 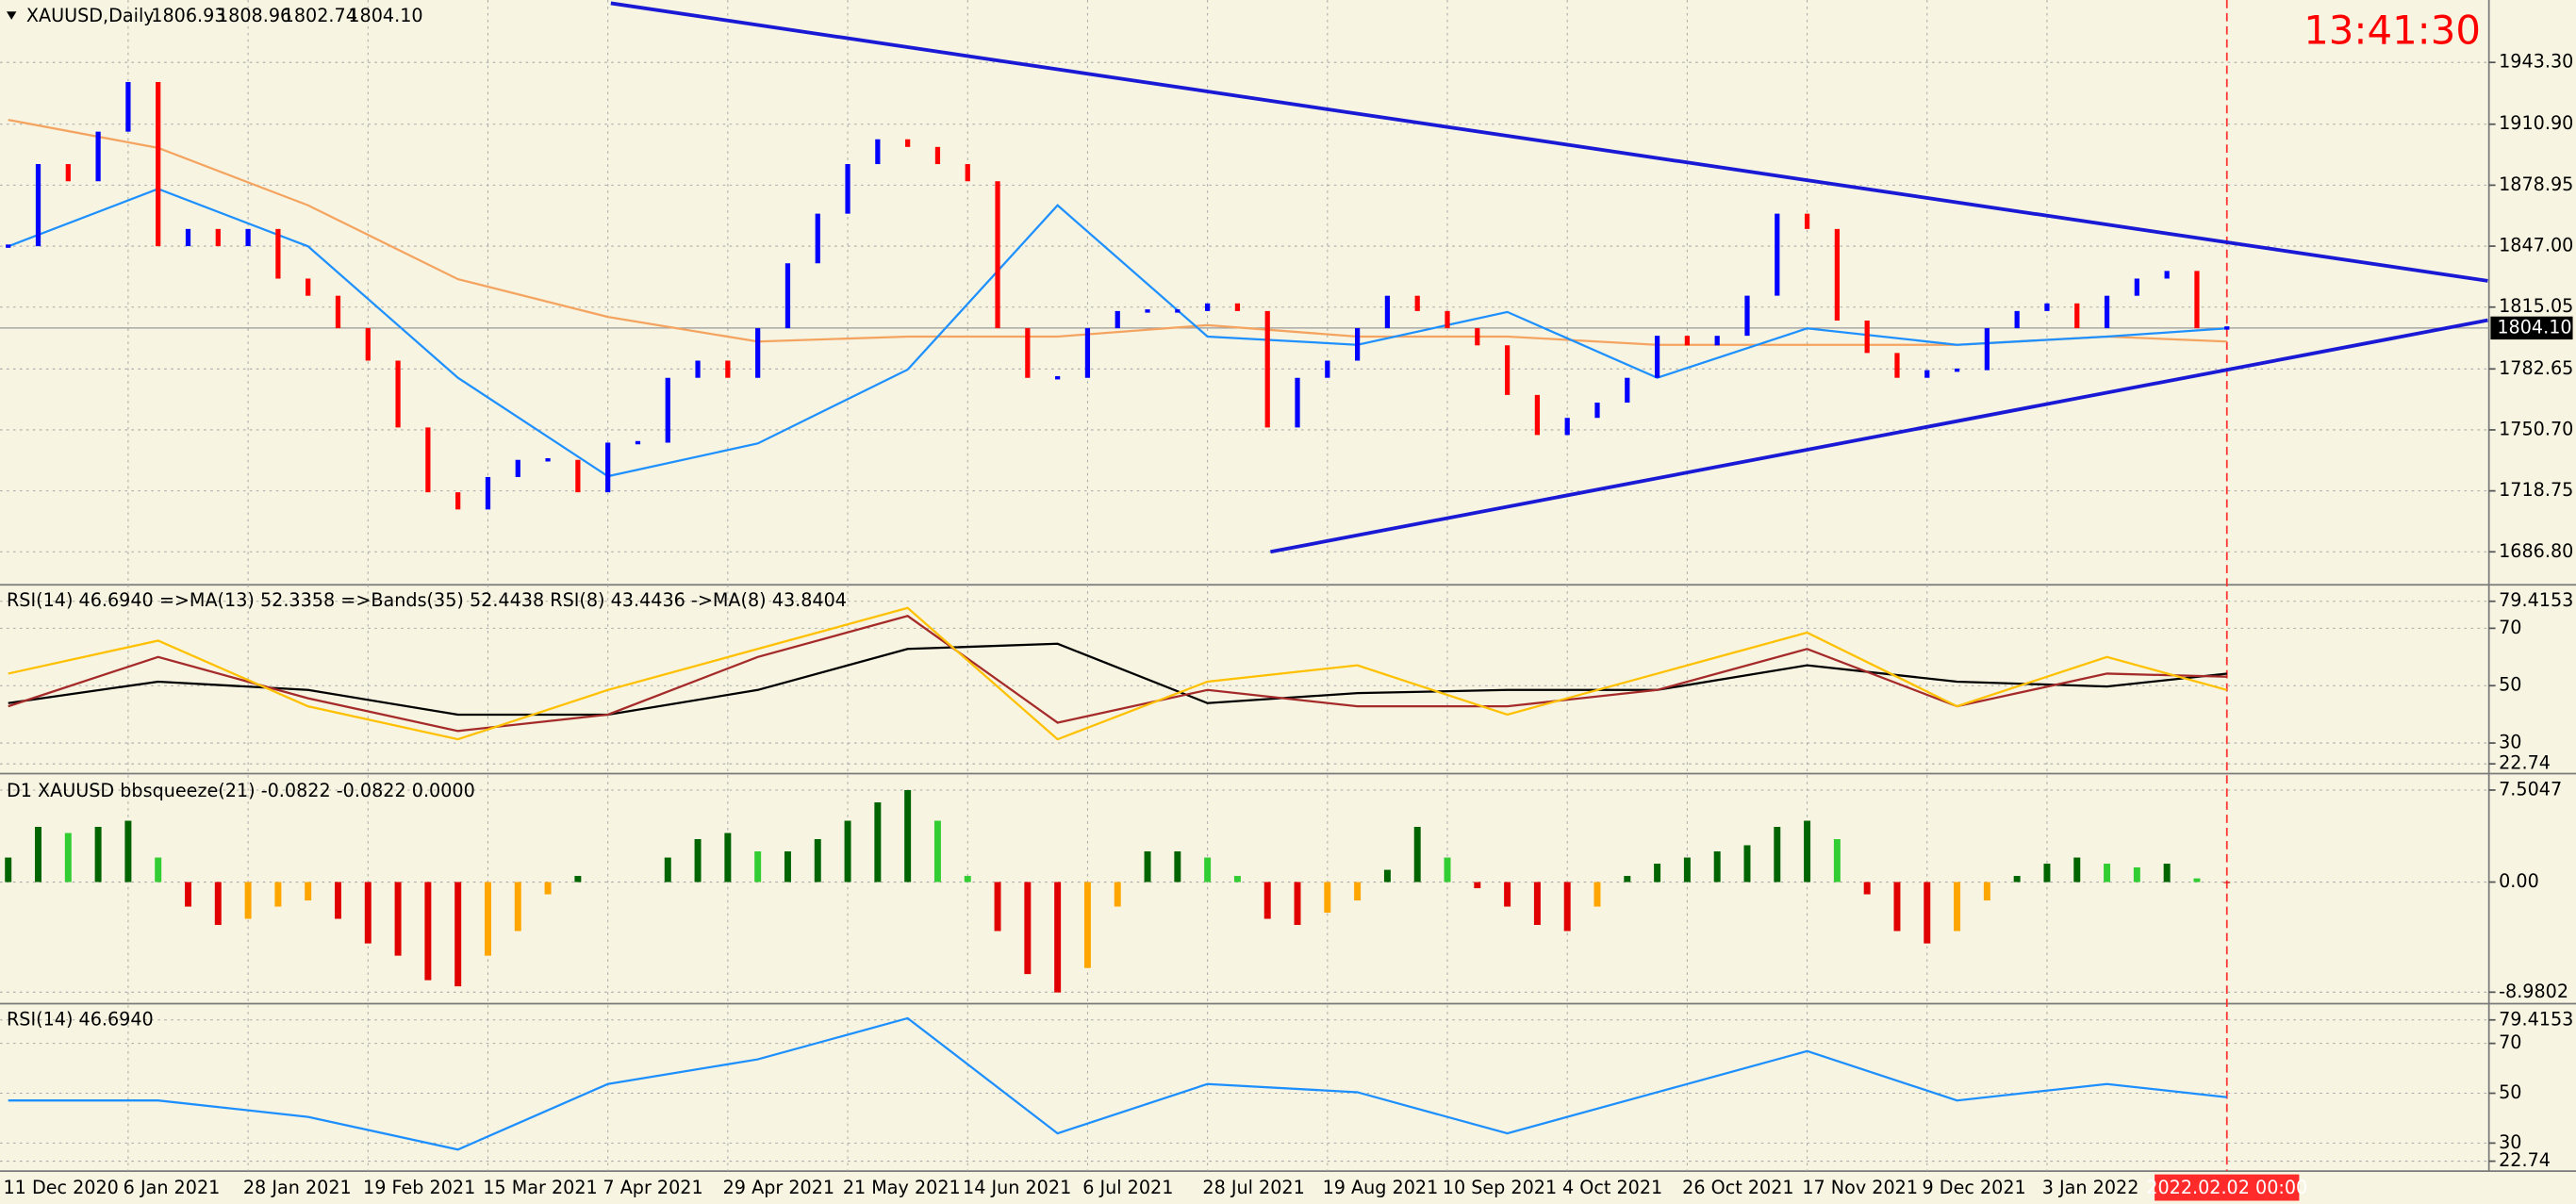 I want to click on y-tick-label: 1782.65, so click(x=2536, y=368).